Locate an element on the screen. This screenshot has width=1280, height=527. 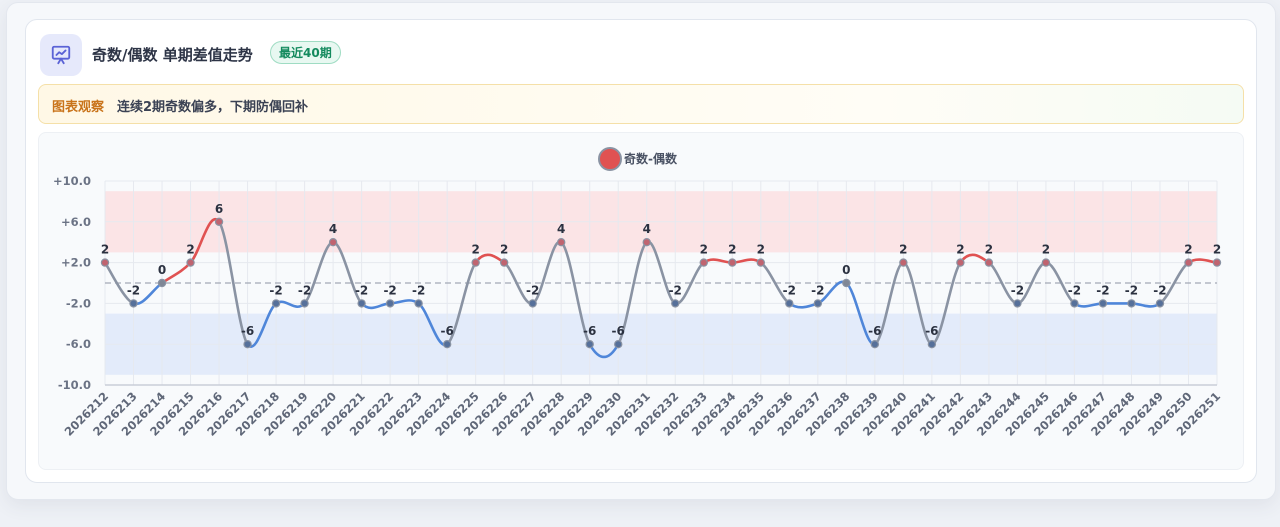
y-tick-label: -6.0 is located at coordinates (78, 344).